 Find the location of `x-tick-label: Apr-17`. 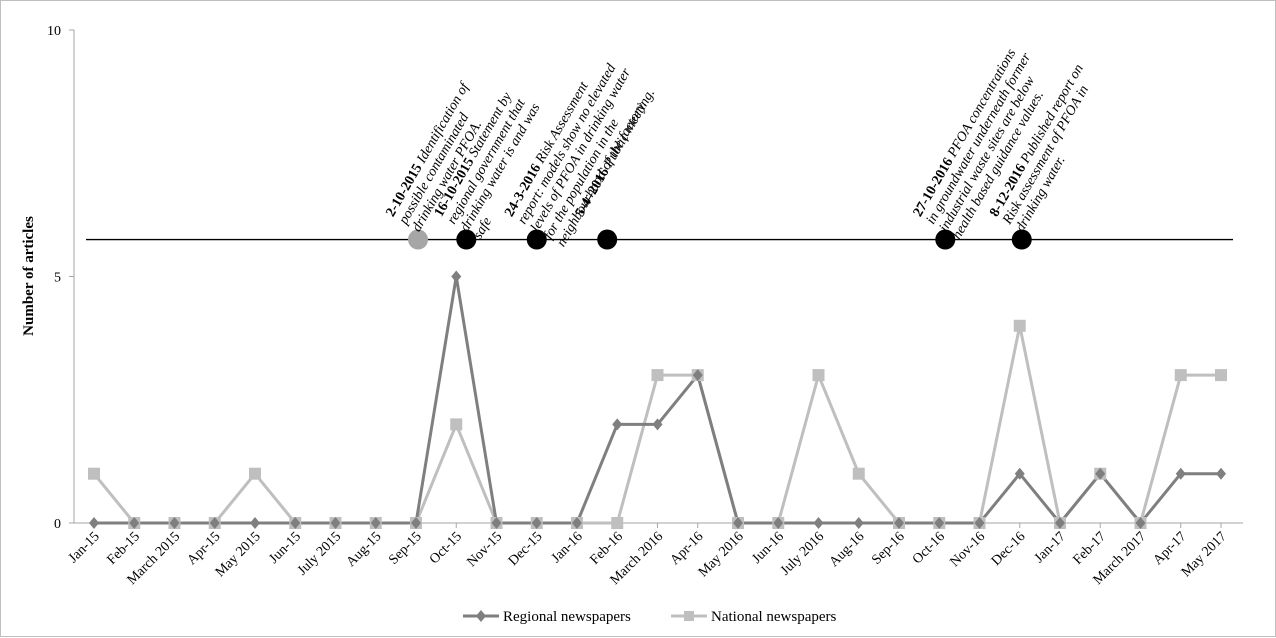

x-tick-label: Apr-17 is located at coordinates (1170, 548).